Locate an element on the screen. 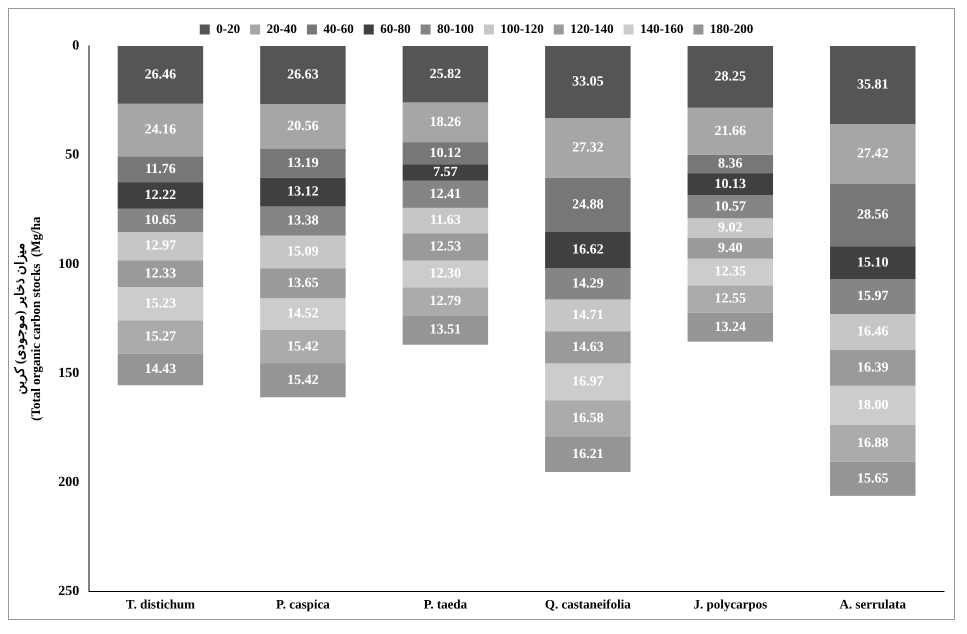  y-tick-label: 150 is located at coordinates (69, 373).